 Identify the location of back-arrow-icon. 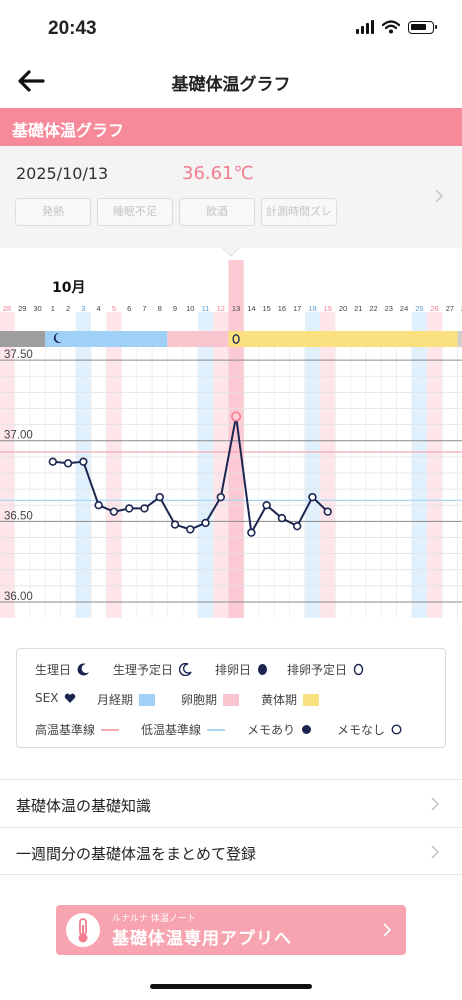
(31, 81).